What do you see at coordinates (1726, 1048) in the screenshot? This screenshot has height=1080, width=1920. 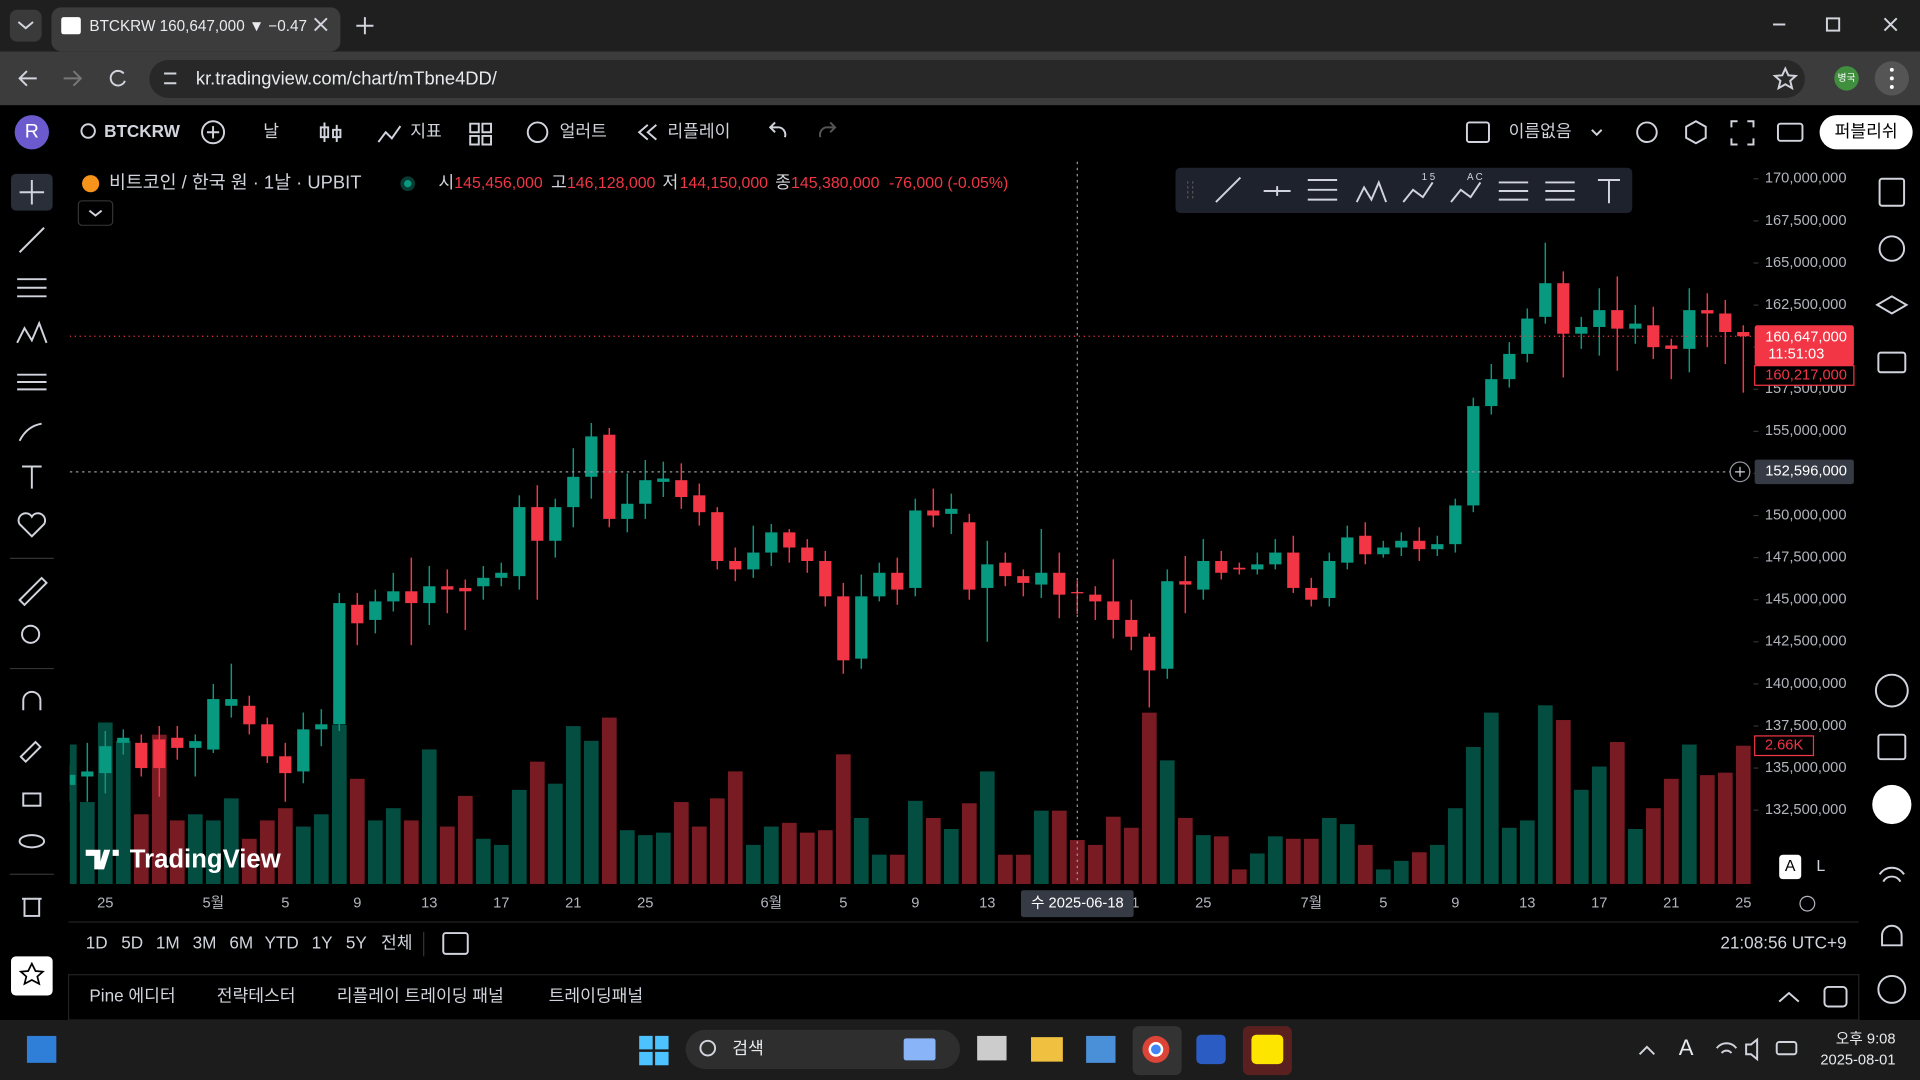 I see `wifi` at bounding box center [1726, 1048].